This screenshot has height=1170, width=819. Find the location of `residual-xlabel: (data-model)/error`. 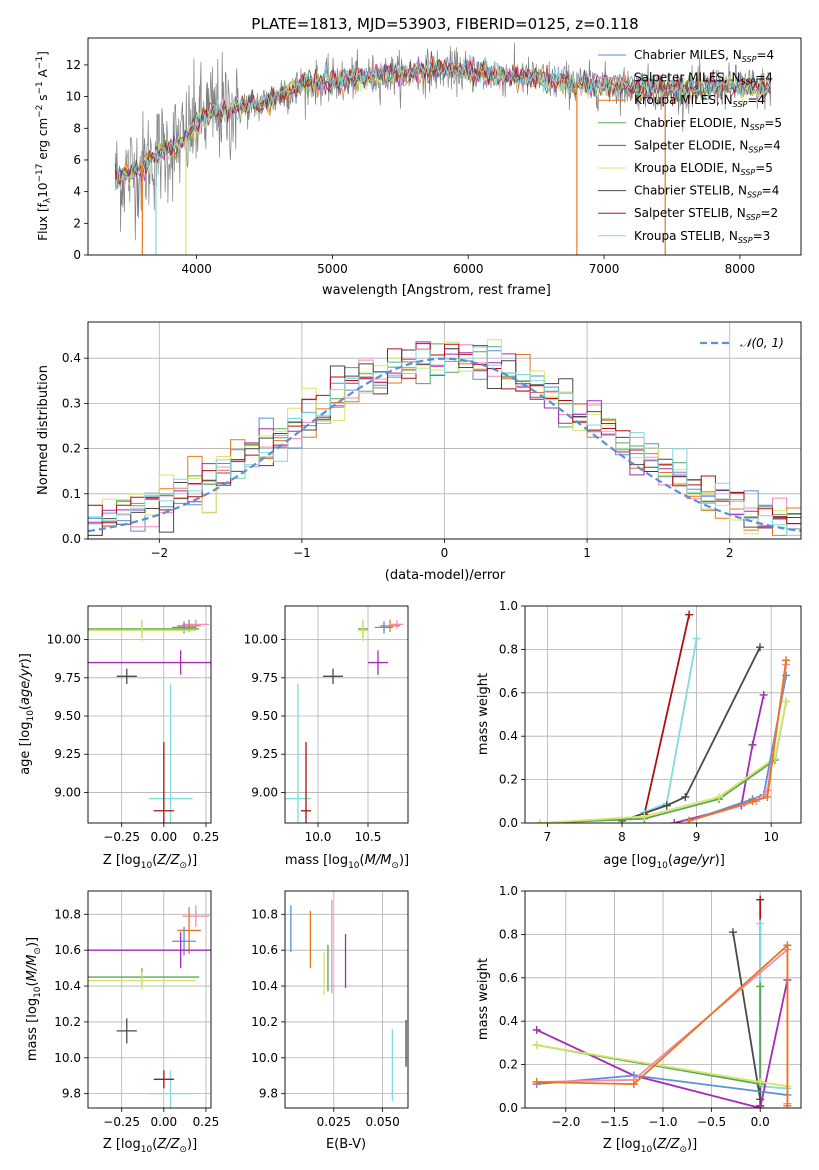

residual-xlabel: (data-model)/error is located at coordinates (445, 575).